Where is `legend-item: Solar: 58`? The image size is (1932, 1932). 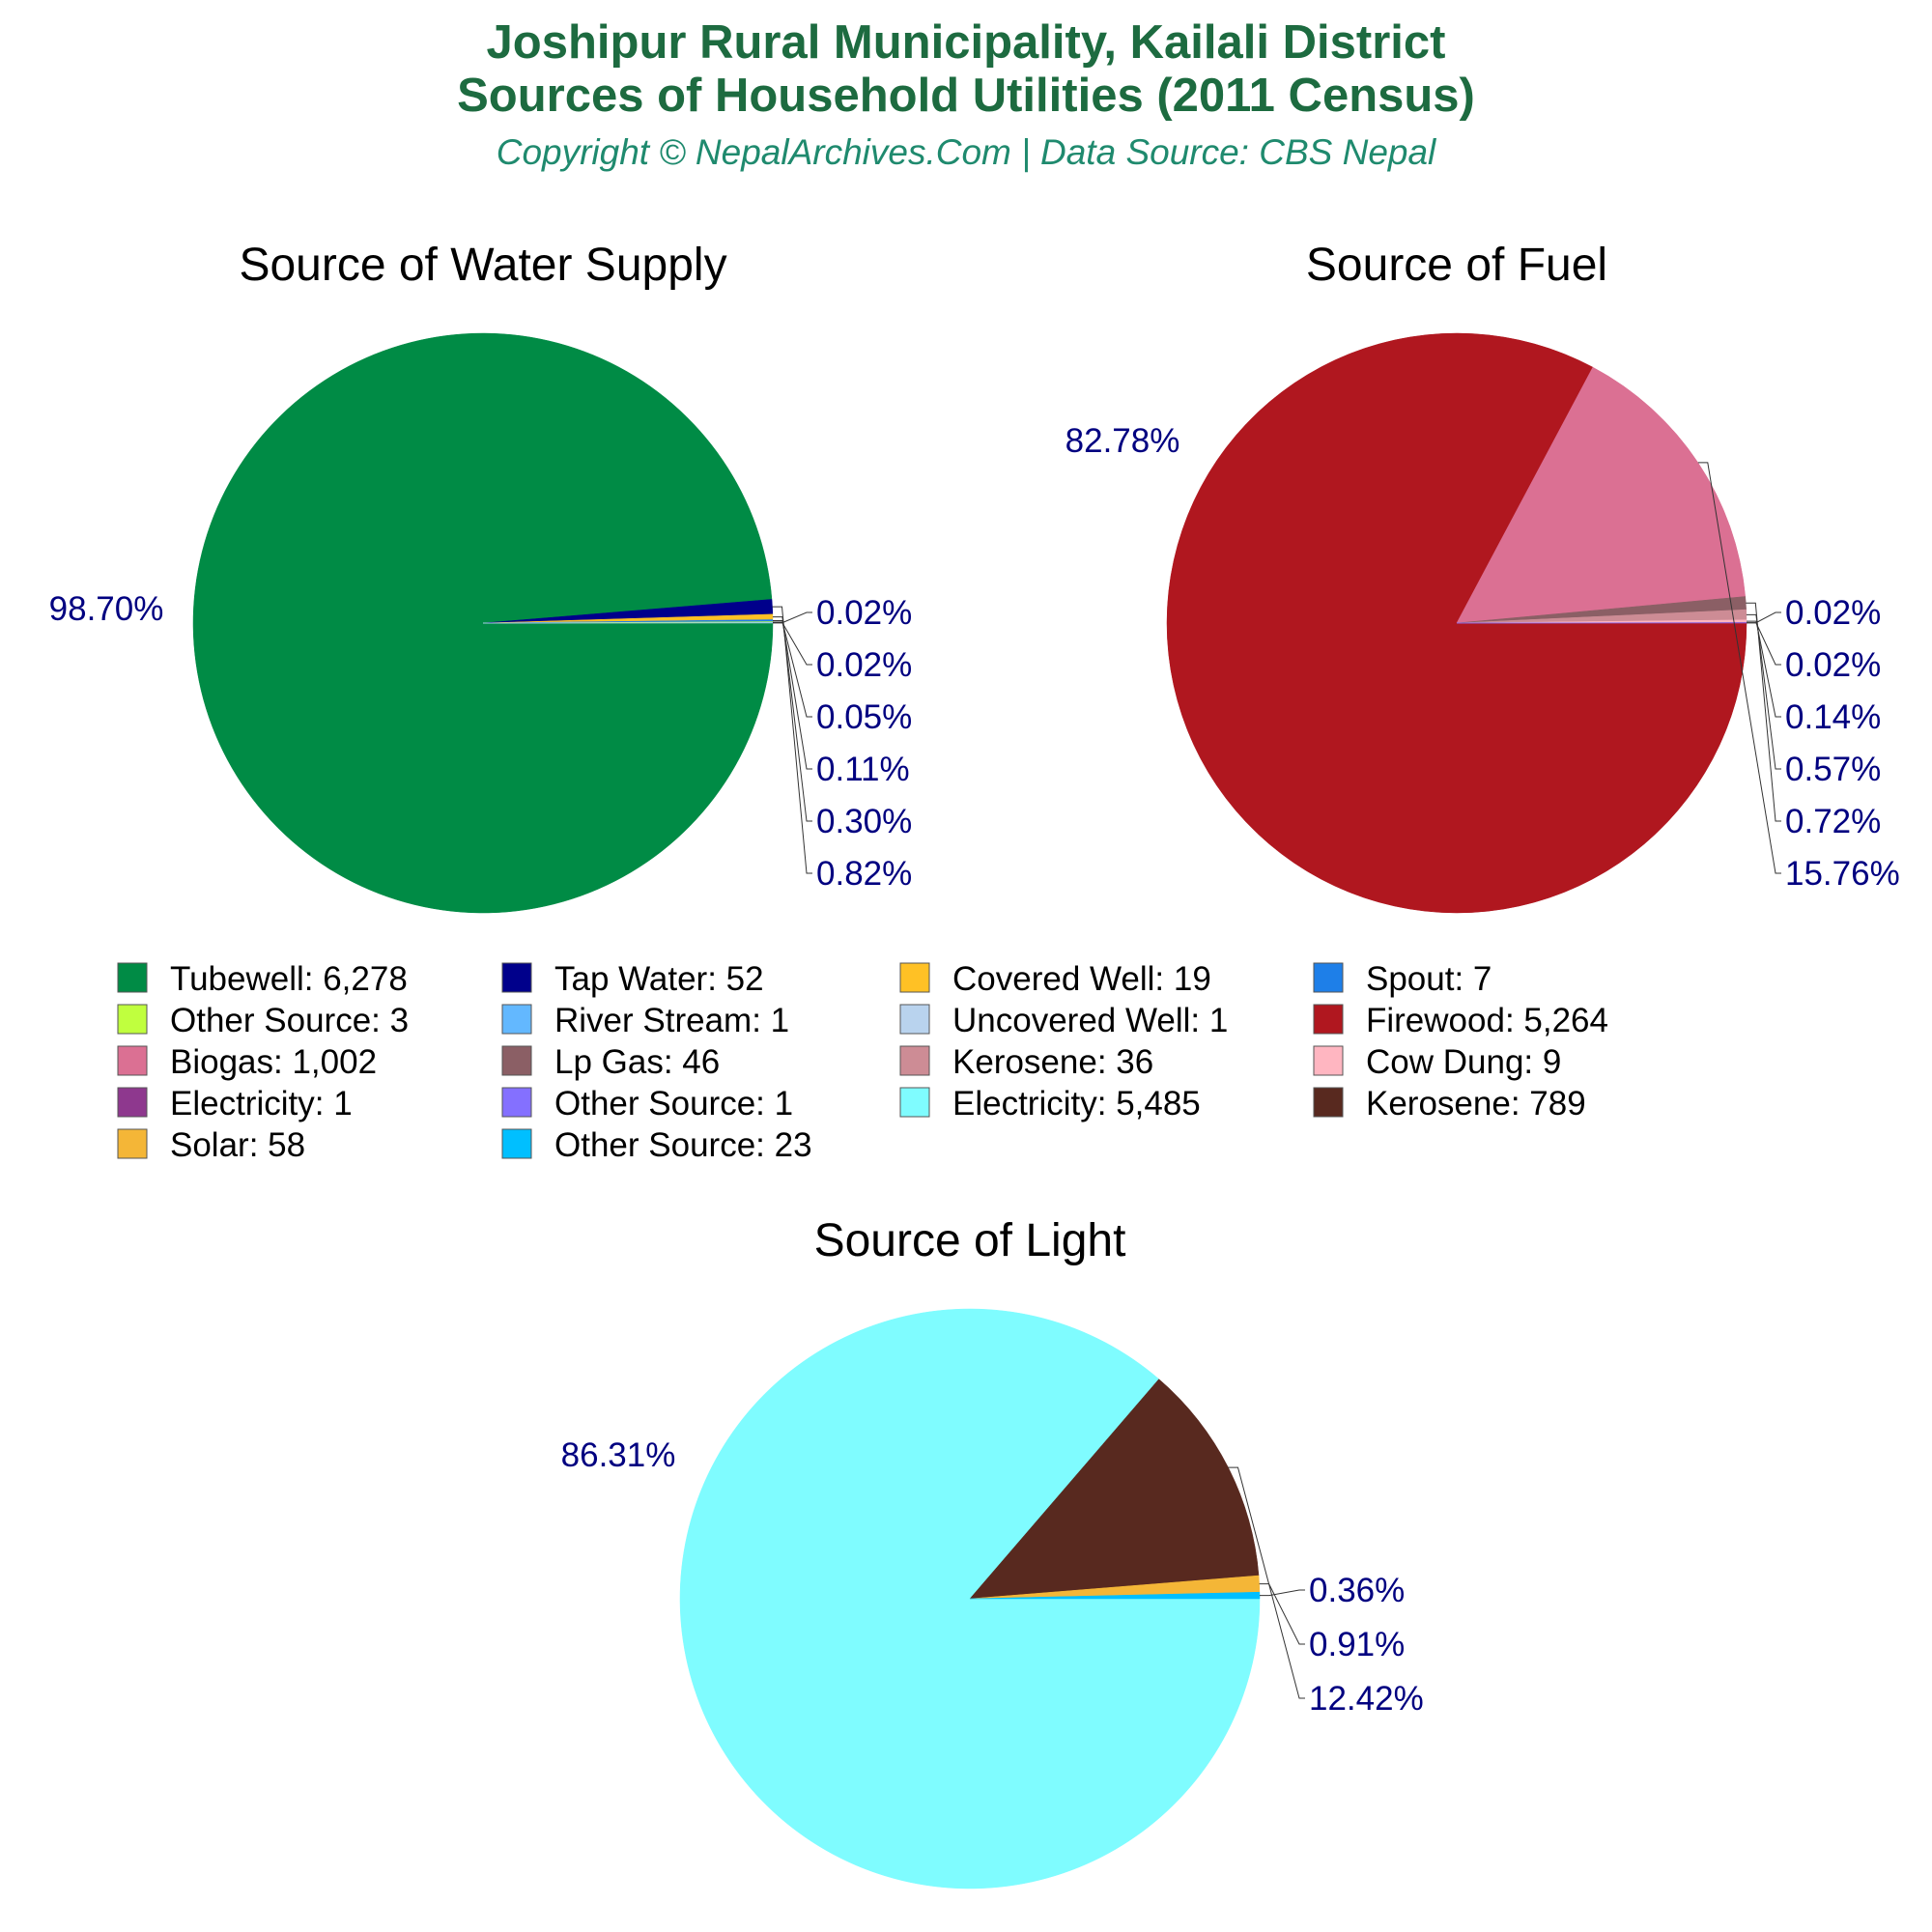
legend-item: Solar: 58 is located at coordinates (211, 1145).